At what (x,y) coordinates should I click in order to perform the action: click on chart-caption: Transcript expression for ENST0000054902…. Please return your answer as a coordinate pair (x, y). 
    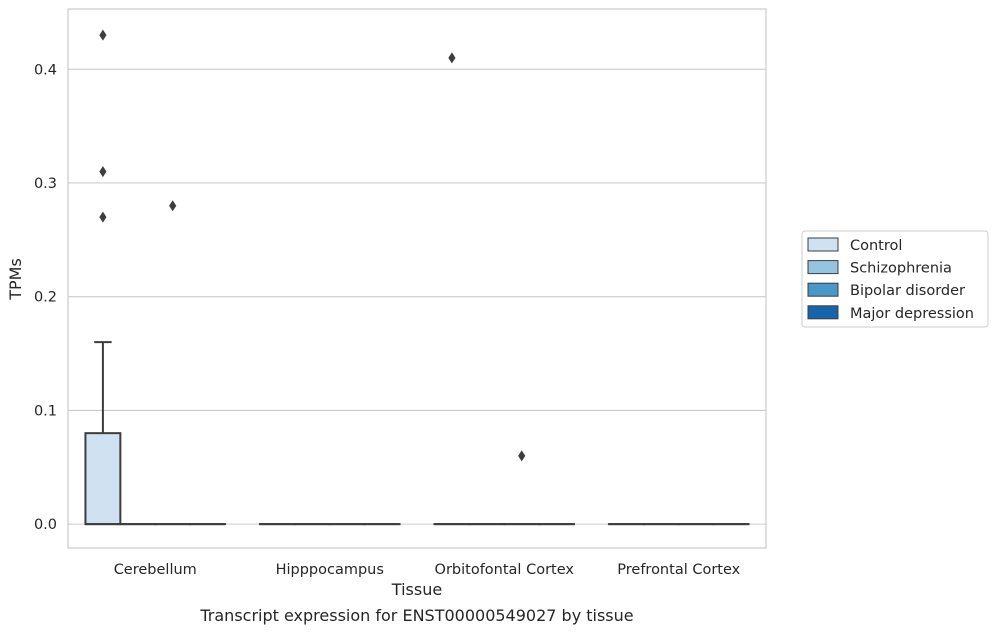
    Looking at the image, I should click on (417, 615).